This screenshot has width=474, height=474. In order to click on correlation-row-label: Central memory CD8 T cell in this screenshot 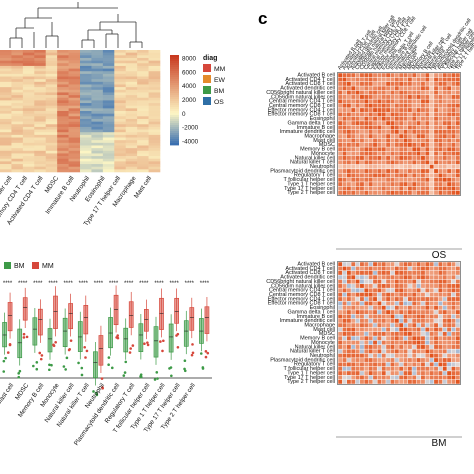, I will do `click(302, 295)`.